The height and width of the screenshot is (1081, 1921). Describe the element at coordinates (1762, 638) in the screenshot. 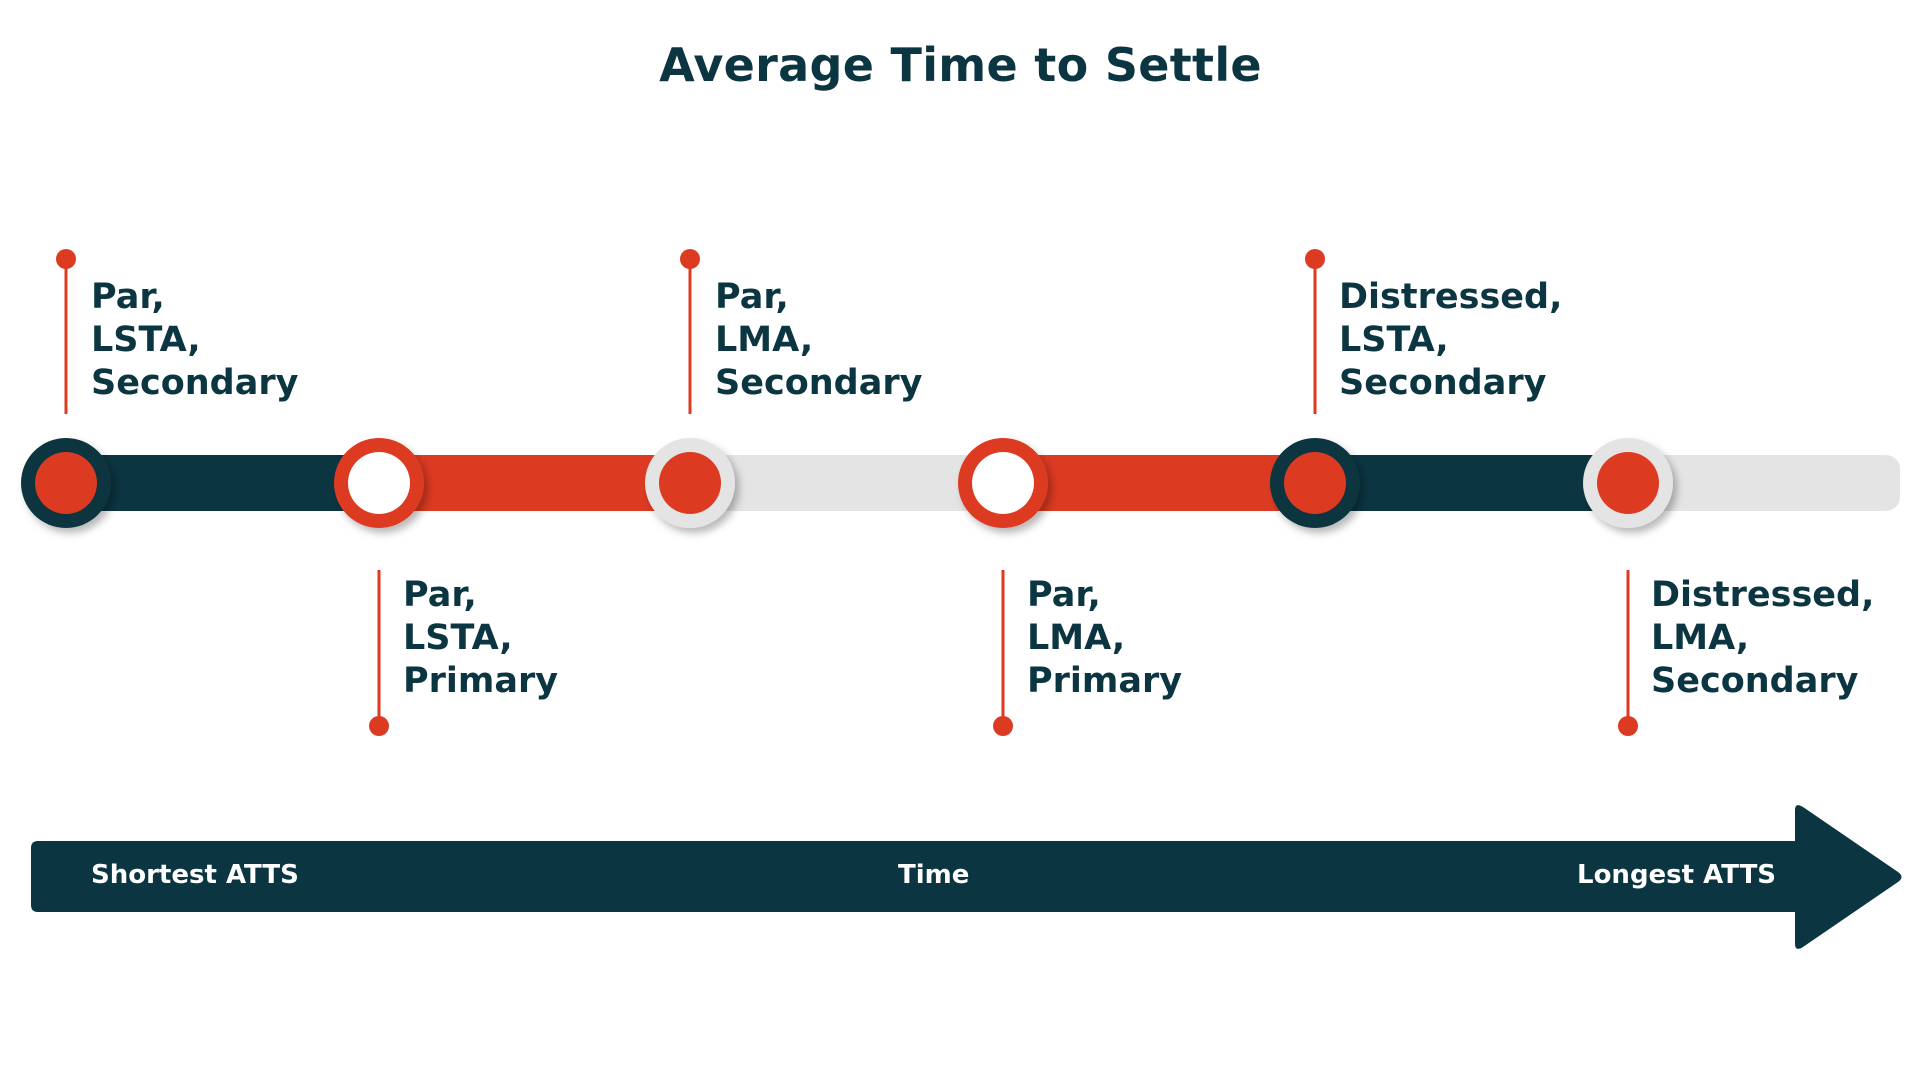

I see `milestone-label-6: Distressed, LMA, Secondary` at that location.